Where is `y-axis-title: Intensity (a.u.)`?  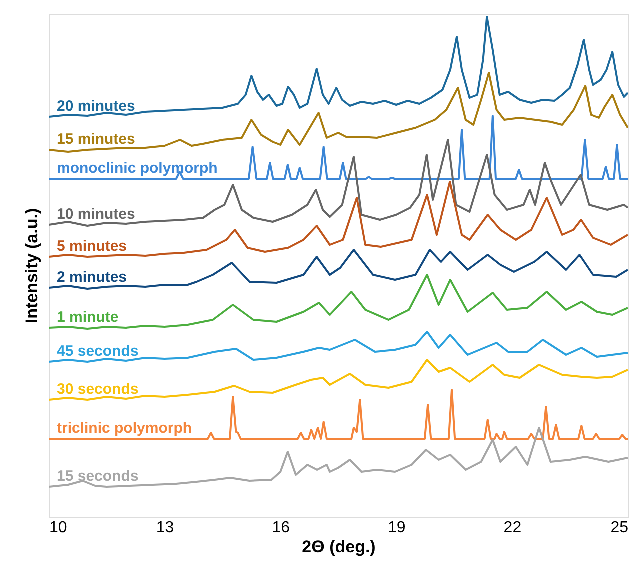
y-axis-title: Intensity (a.u.) is located at coordinates (32, 266).